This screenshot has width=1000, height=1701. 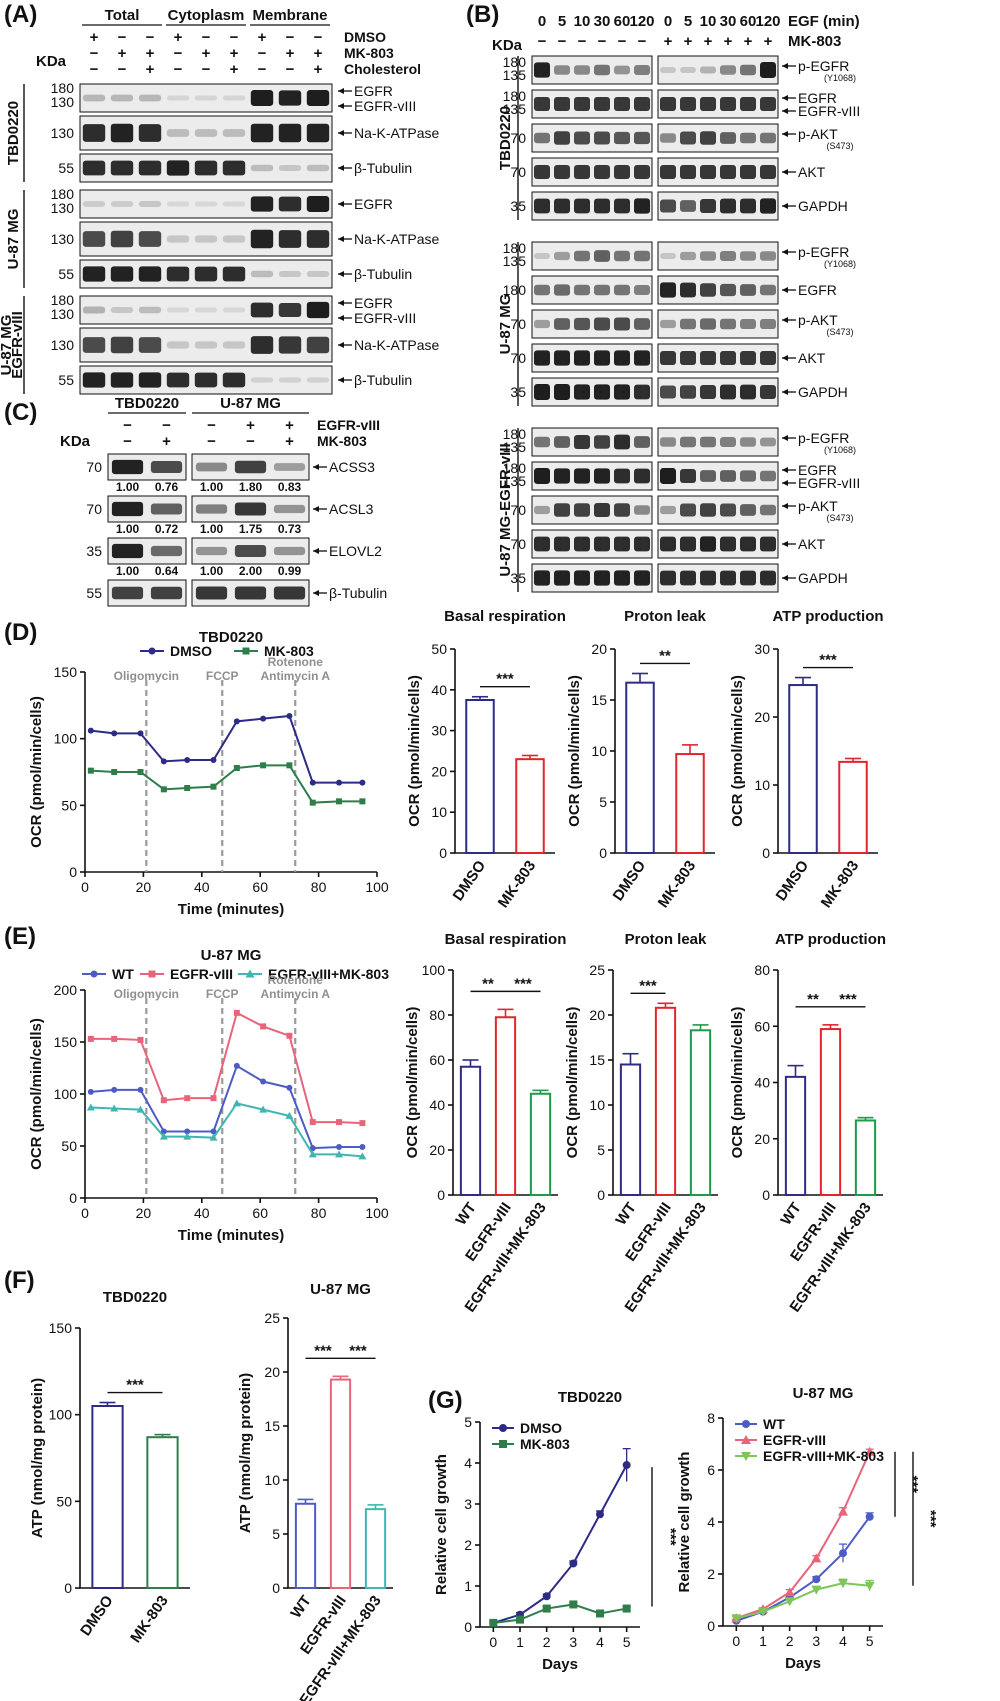 I want to click on y-tick-label: 30, so click(x=762, y=649).